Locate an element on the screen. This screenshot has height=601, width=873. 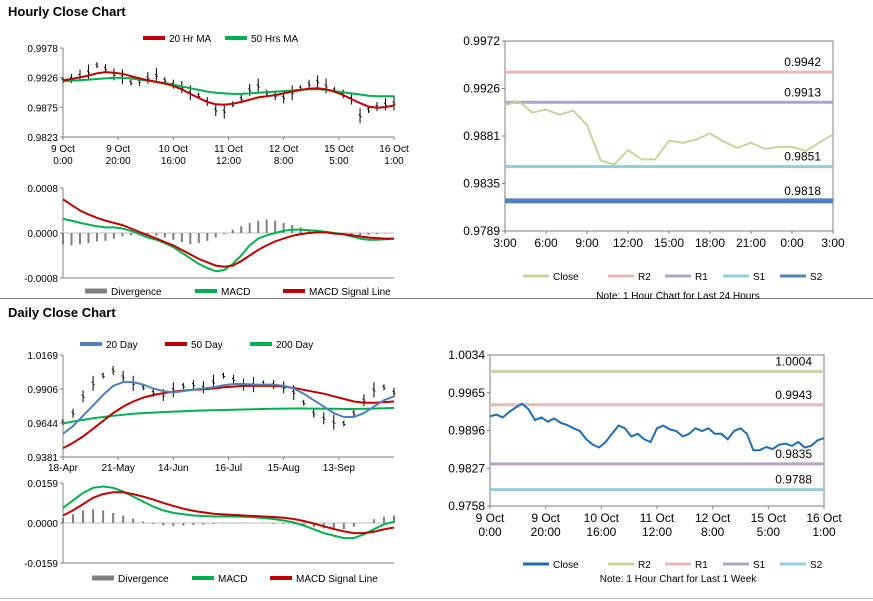
daily-levels-level-label-s2: 0.9788 is located at coordinates (793, 480).